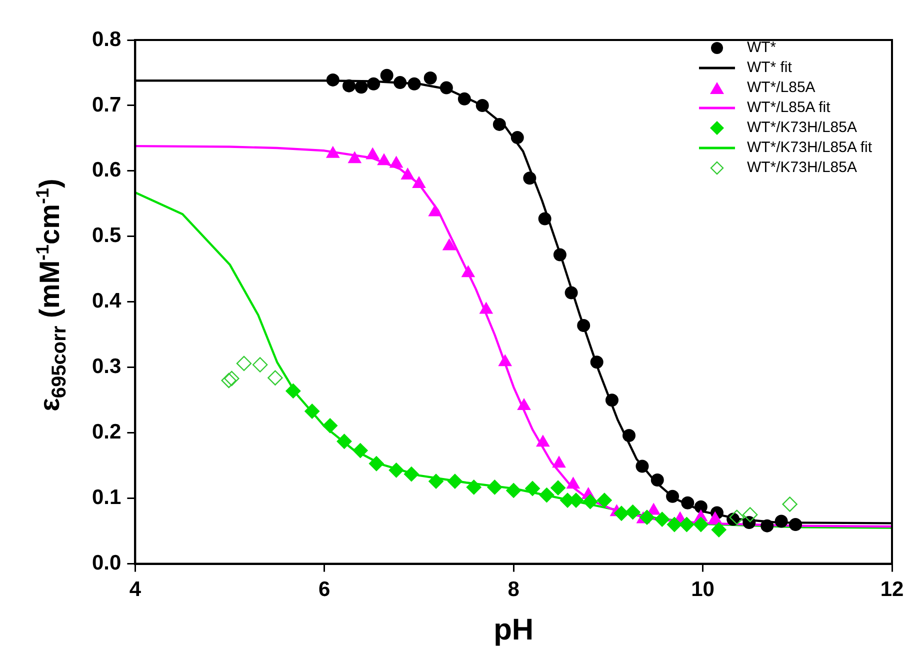 Image resolution: width=920 pixels, height=657 pixels. What do you see at coordinates (788, 108) in the screenshot?
I see `legend-label: WT*/L85A fit` at bounding box center [788, 108].